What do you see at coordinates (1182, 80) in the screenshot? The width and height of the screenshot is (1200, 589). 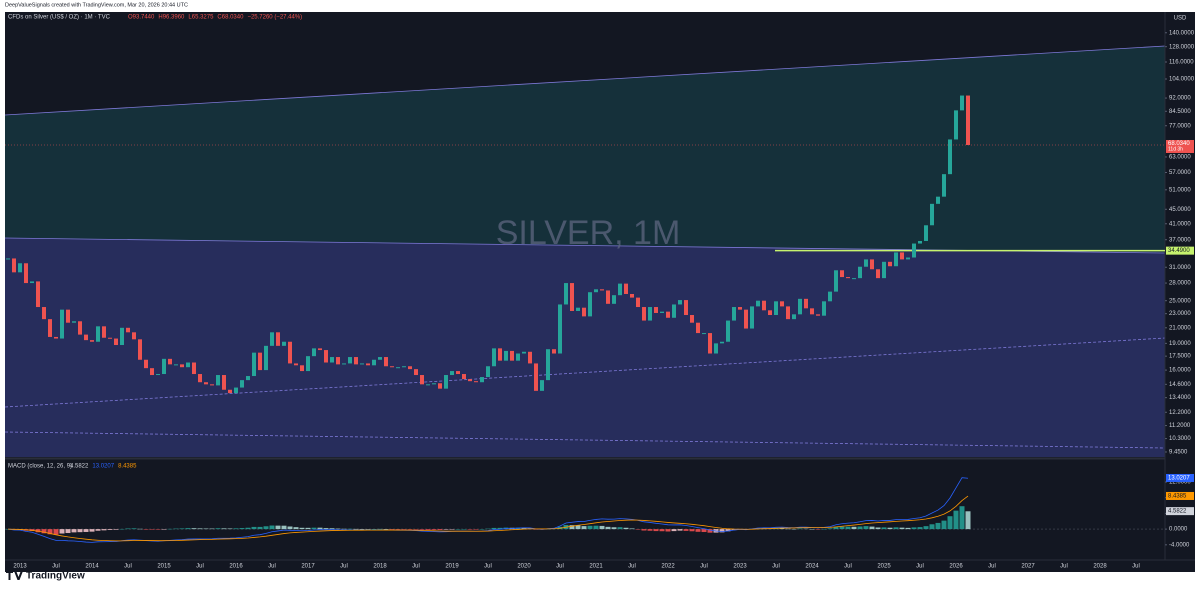 I see `y-tick-label: 104.0000` at bounding box center [1182, 80].